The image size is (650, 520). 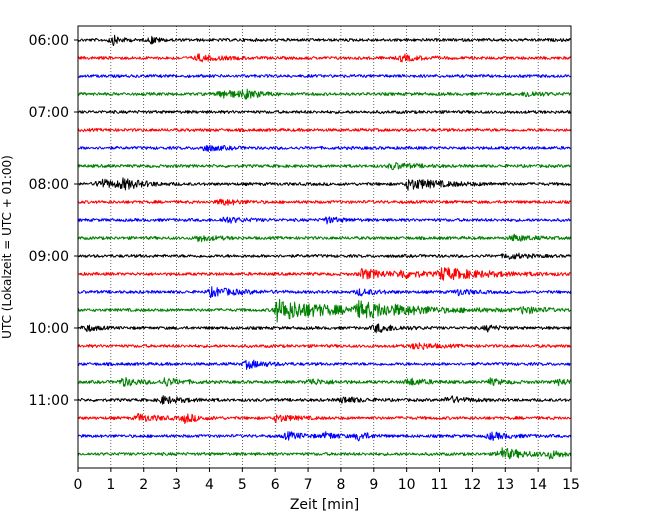 What do you see at coordinates (176, 485) in the screenshot?
I see `x-tick-label: 3` at bounding box center [176, 485].